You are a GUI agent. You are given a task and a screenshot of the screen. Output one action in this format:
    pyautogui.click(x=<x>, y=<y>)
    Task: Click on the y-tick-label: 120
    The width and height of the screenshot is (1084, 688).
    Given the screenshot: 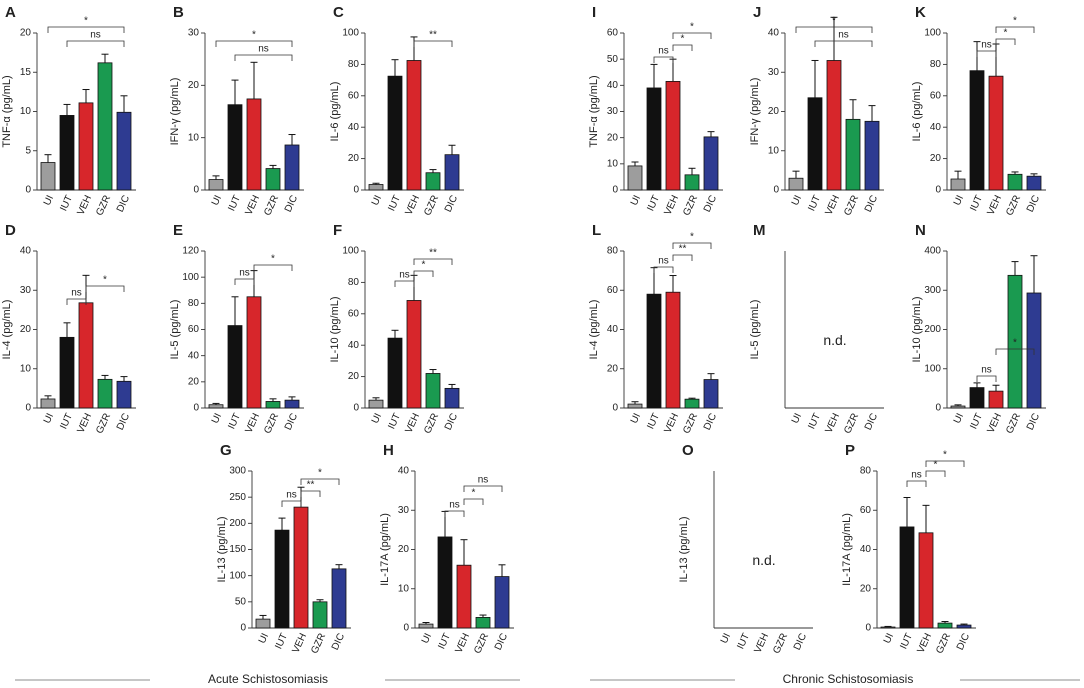 What is the action you would take?
    pyautogui.click(x=190, y=251)
    